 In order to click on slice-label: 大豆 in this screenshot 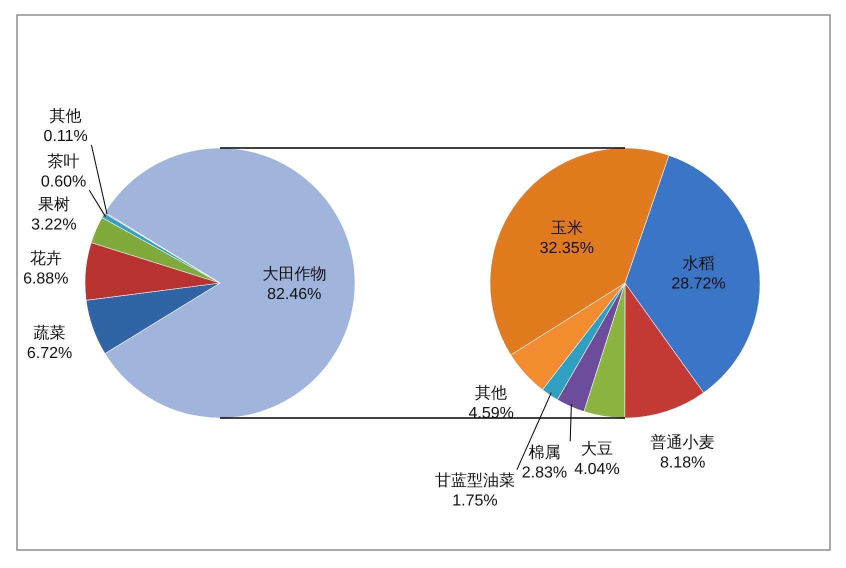, I will do `click(596, 449)`.